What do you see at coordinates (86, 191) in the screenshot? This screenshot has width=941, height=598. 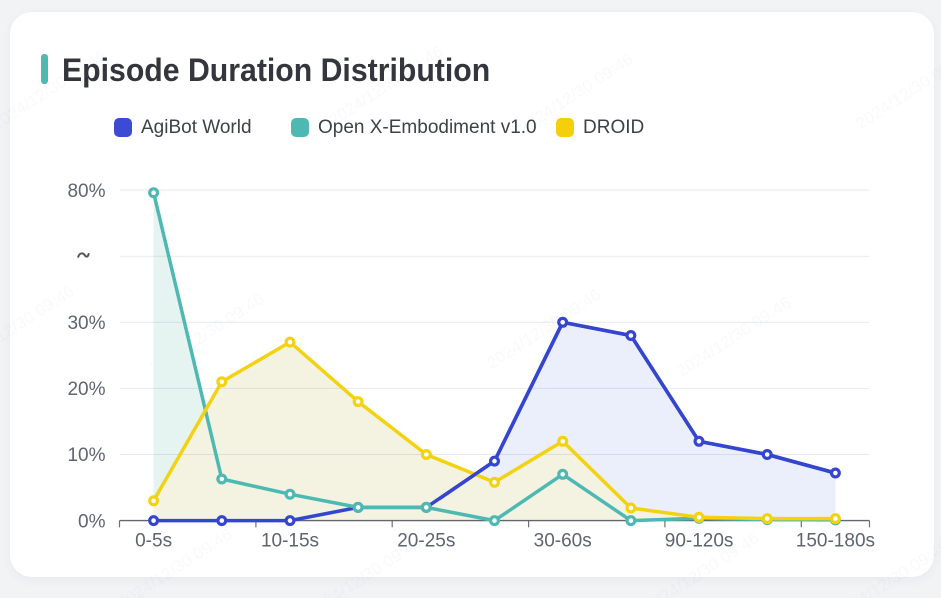 I see `svg-text: 80%` at bounding box center [86, 191].